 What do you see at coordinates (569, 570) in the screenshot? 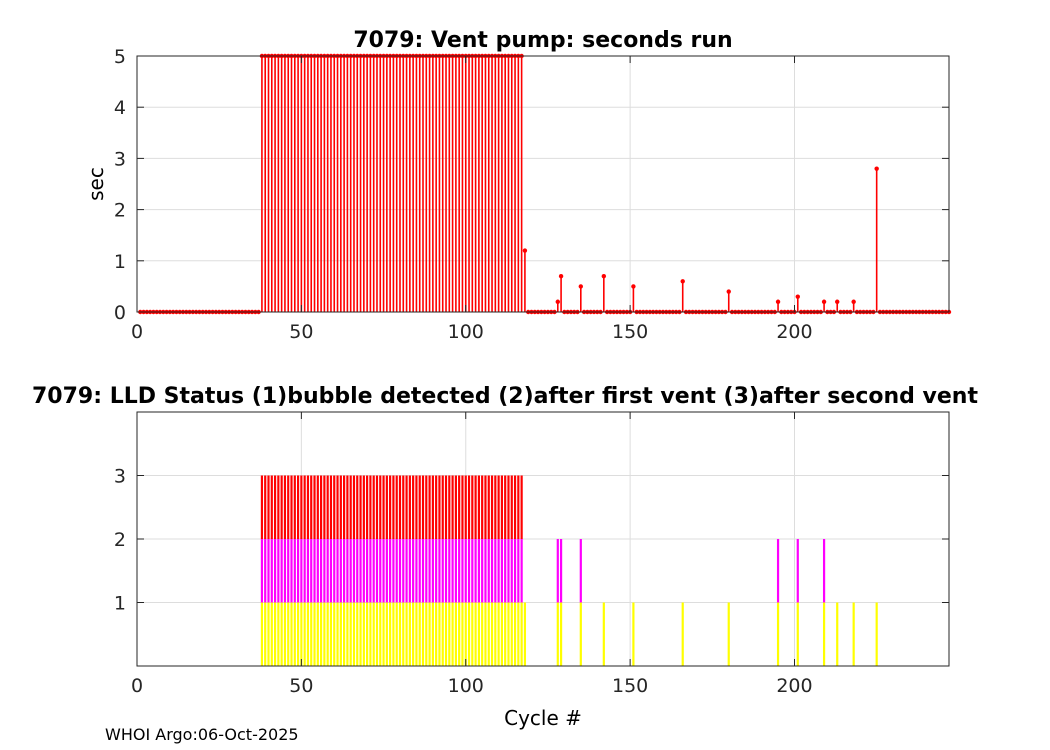
I see `lld-status-bars` at bounding box center [569, 570].